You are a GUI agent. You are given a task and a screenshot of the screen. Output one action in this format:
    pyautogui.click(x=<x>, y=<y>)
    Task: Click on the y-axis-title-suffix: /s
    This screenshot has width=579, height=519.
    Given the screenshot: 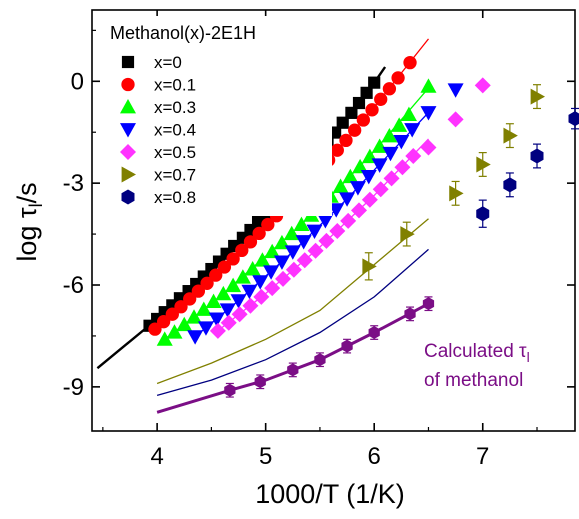 What is the action you would take?
    pyautogui.click(x=27, y=192)
    